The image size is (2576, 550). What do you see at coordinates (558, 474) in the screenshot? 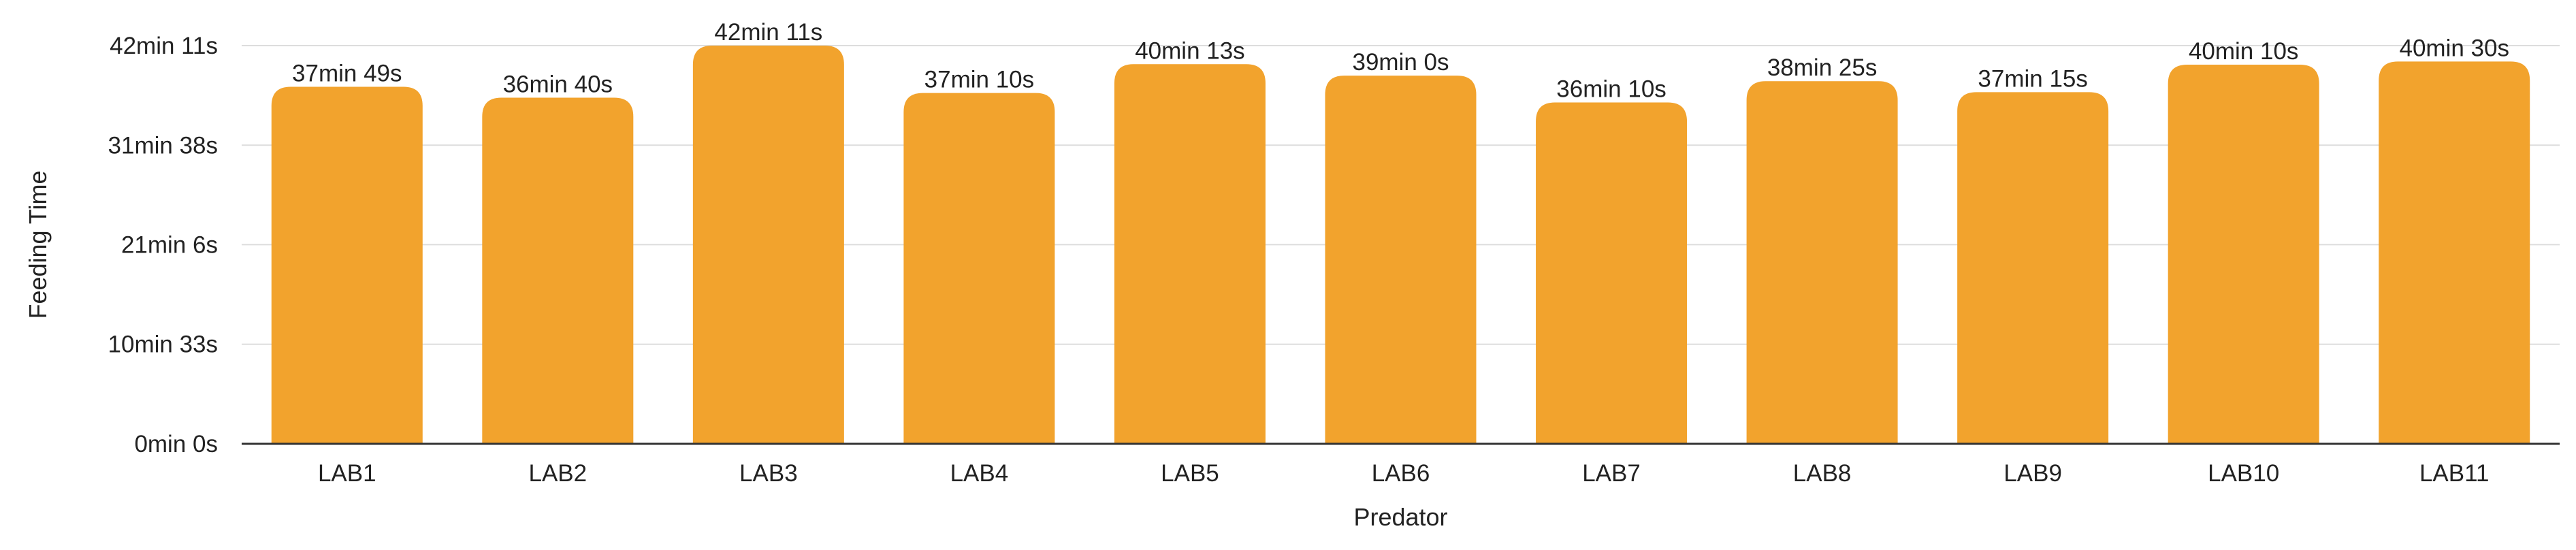
I see `x-tick-label: LAB2` at bounding box center [558, 474].